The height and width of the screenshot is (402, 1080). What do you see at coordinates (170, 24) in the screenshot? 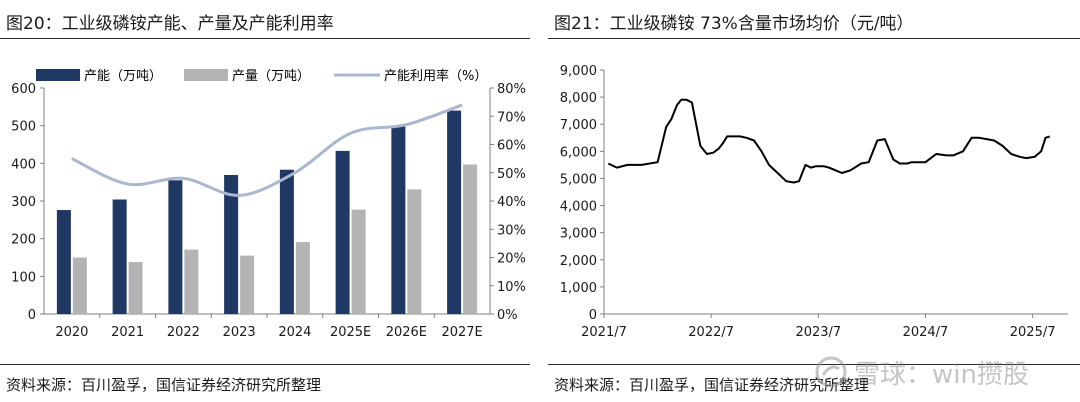
I see `left-chart-title: 图20：工业级磷铵产能、产量及产能利用率` at bounding box center [170, 24].